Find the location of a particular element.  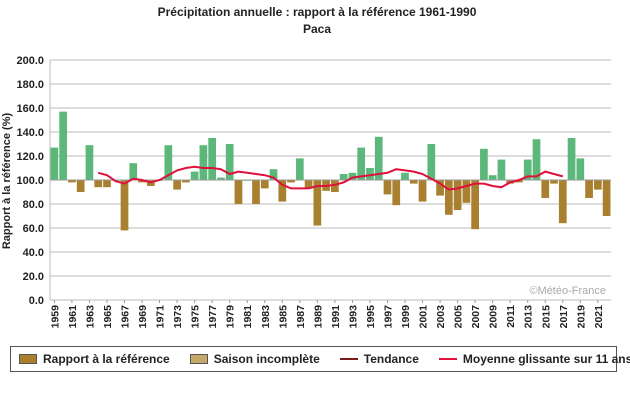

legend-label: Tendance is located at coordinates (391, 359).